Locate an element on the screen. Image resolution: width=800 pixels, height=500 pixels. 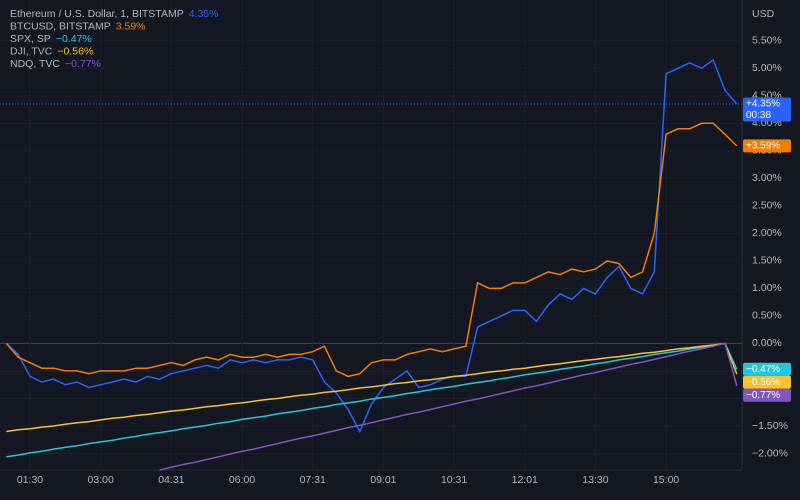
x-tick-label: 01:30 is located at coordinates (30, 480).